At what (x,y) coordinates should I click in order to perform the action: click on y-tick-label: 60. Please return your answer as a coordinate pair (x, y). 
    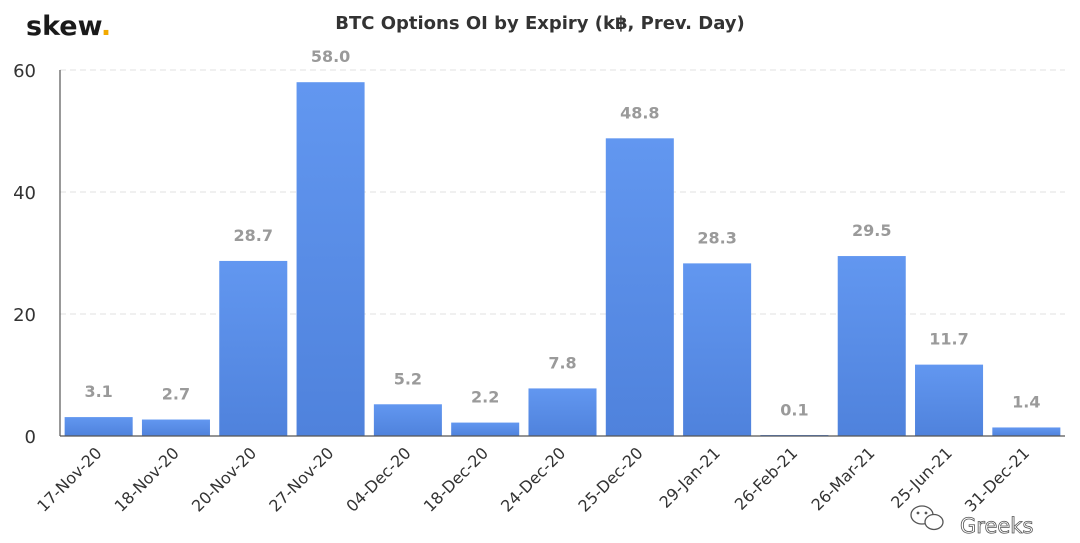
    Looking at the image, I should click on (24, 71).